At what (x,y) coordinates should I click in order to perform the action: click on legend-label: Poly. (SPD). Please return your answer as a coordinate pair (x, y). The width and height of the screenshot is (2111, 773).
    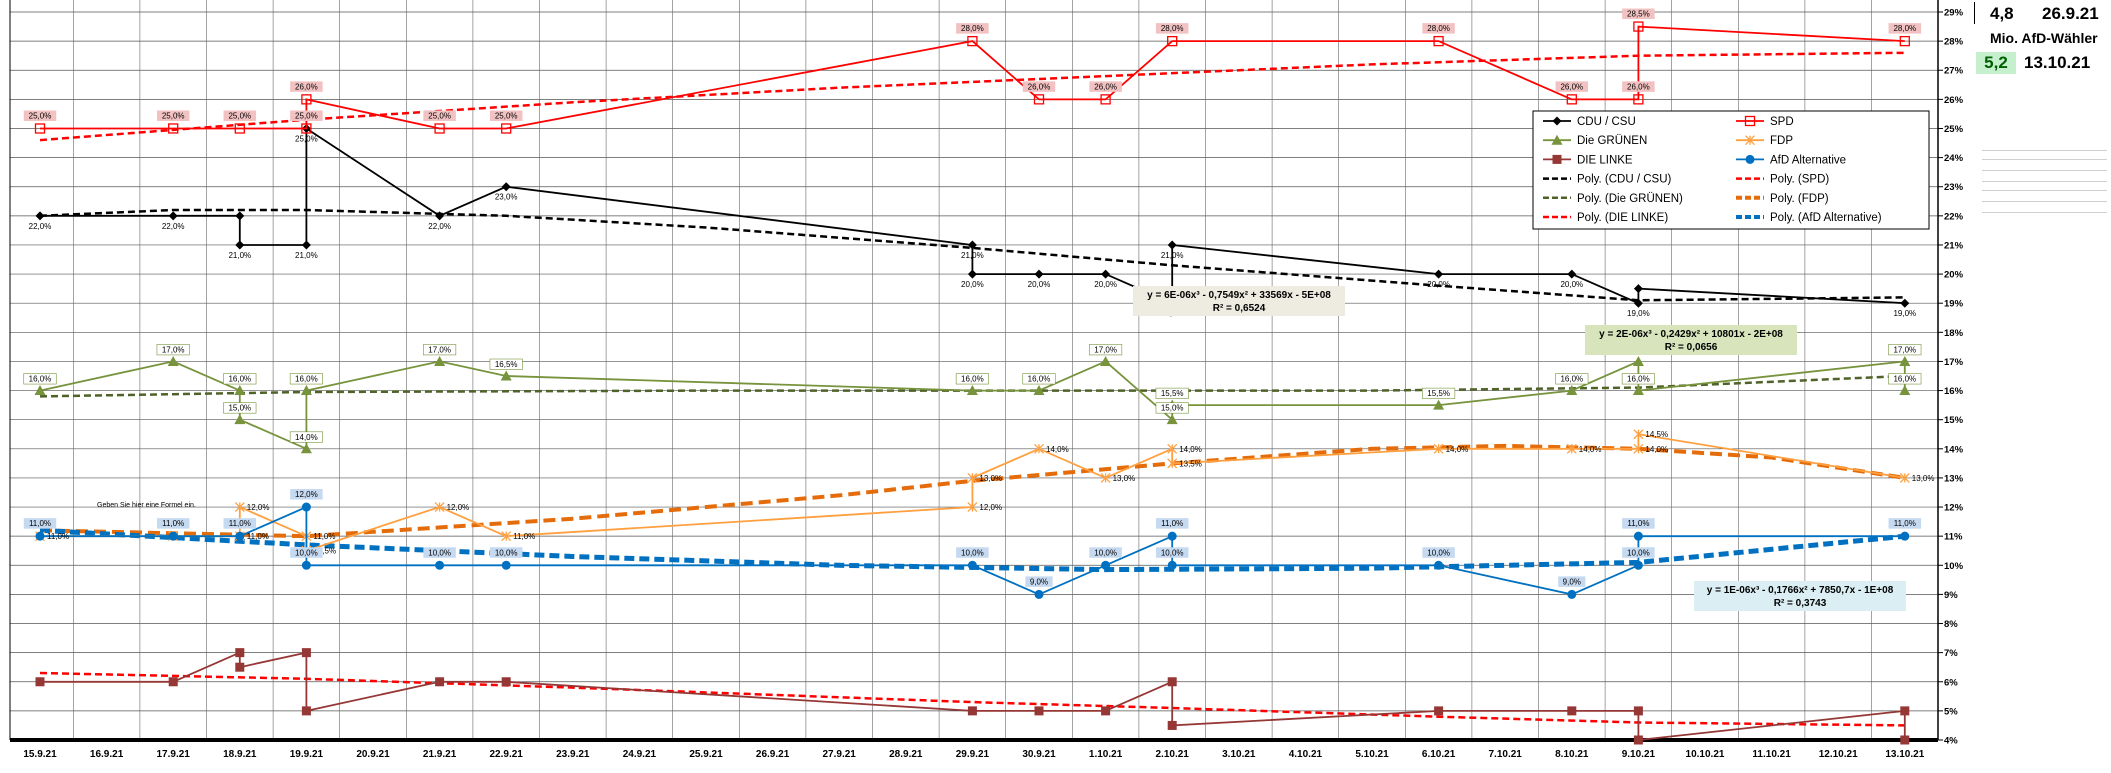
    Looking at the image, I should click on (1799, 180).